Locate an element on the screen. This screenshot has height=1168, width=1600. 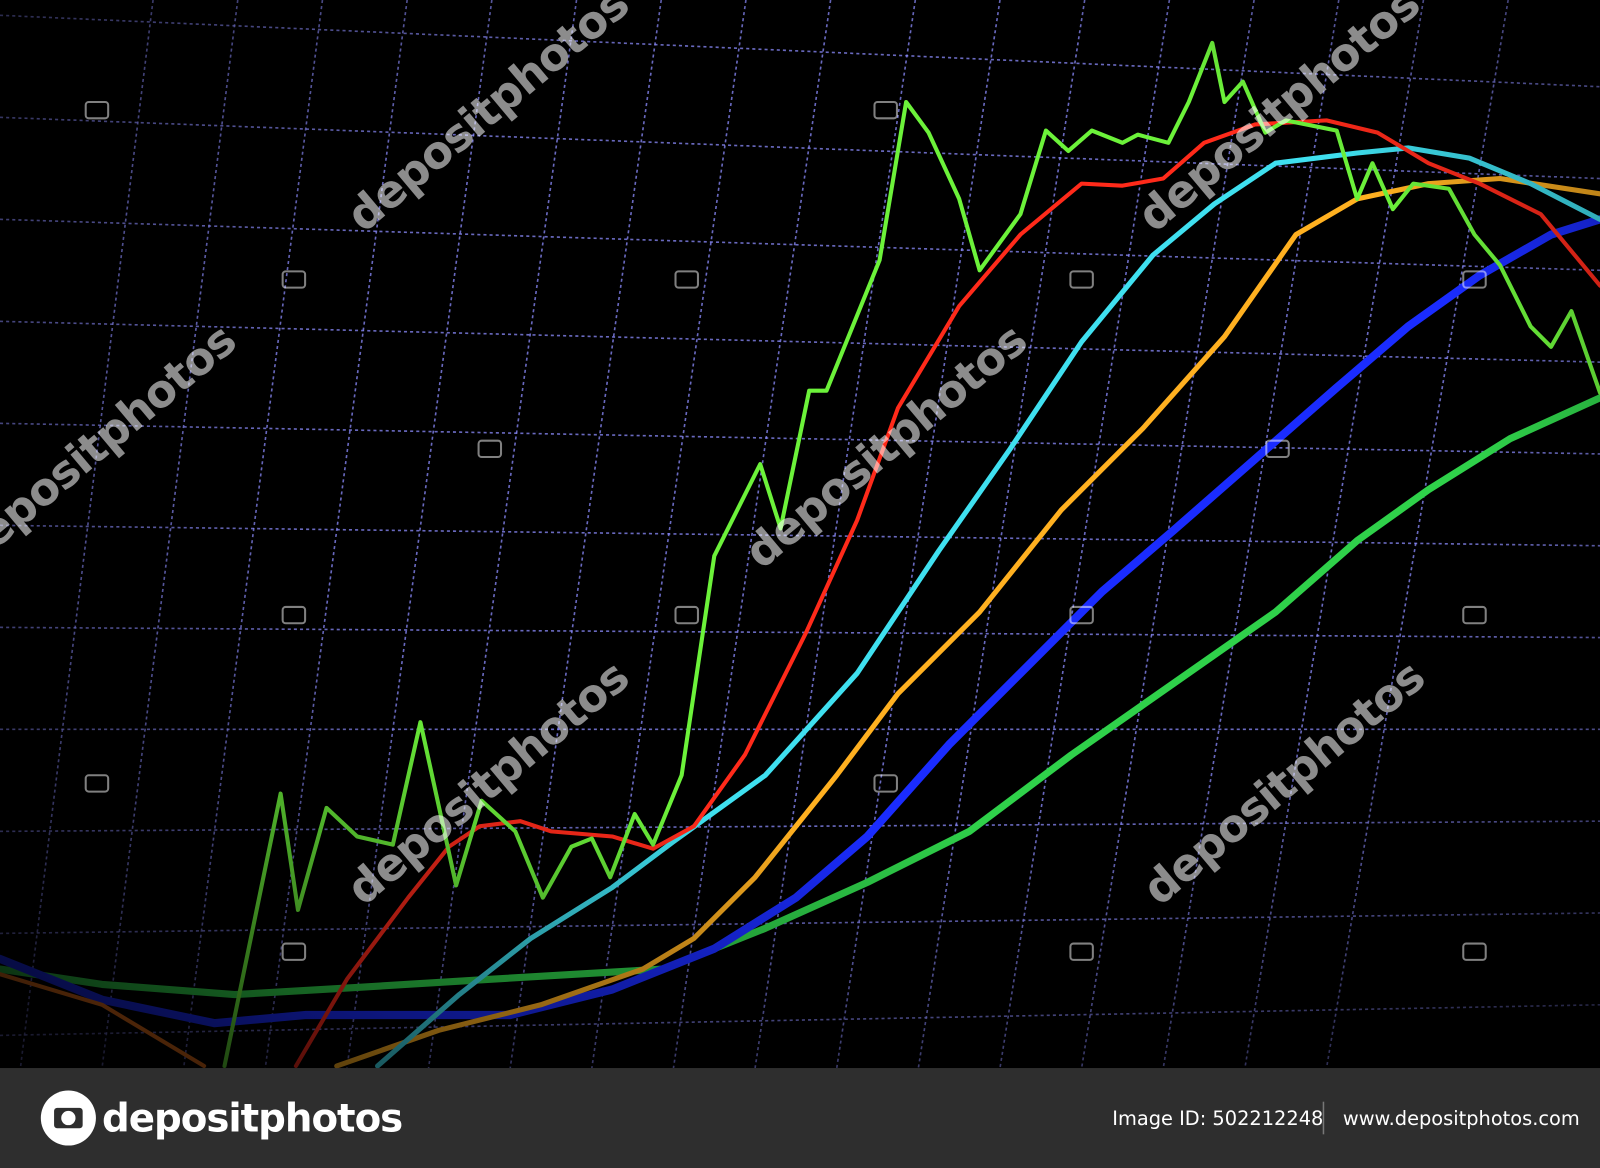
website: www.depositphotos.com is located at coordinates (1461, 1118).